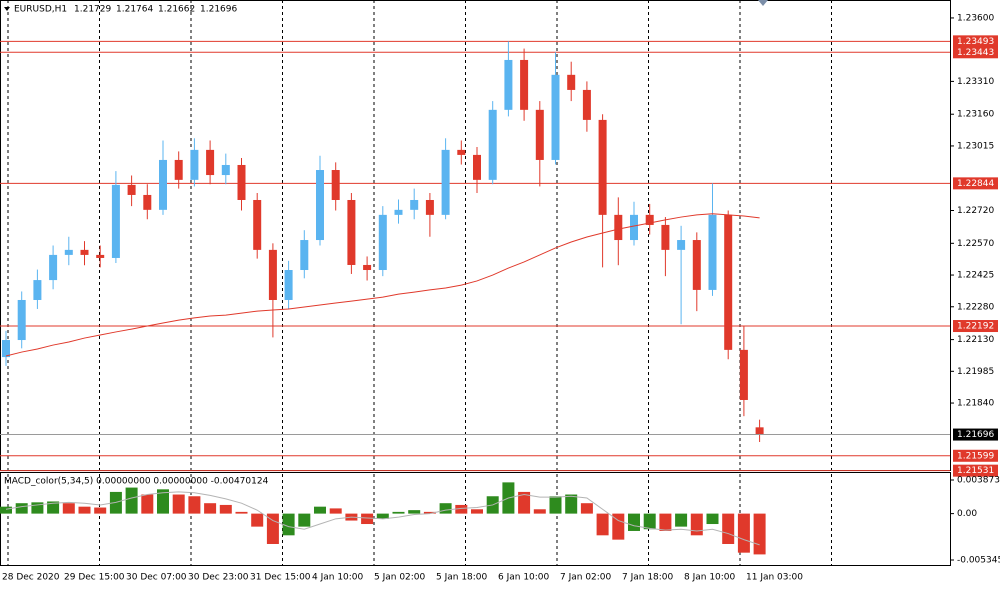 This screenshot has width=1000, height=589. I want to click on x-tick-label: 31 Dec 15:00, so click(280, 578).